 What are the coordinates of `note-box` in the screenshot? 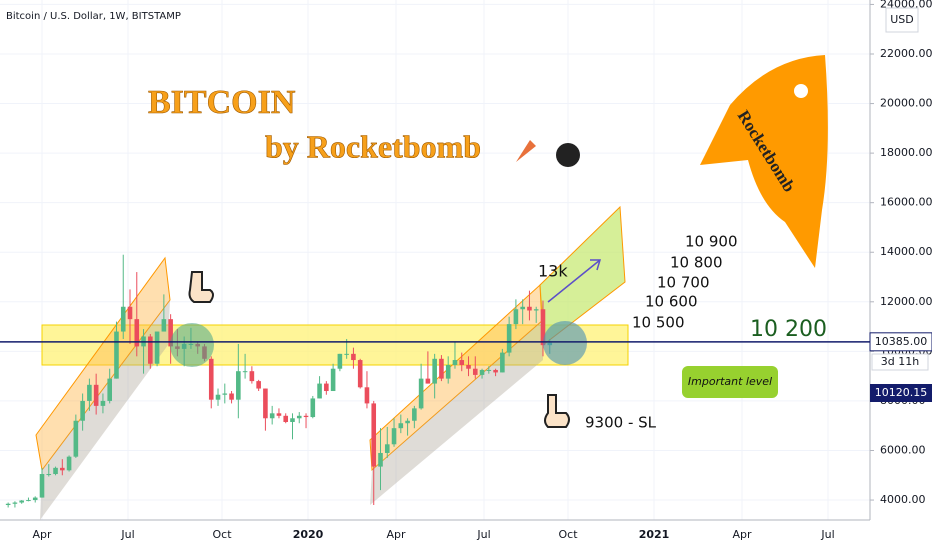 It's located at (730, 382).